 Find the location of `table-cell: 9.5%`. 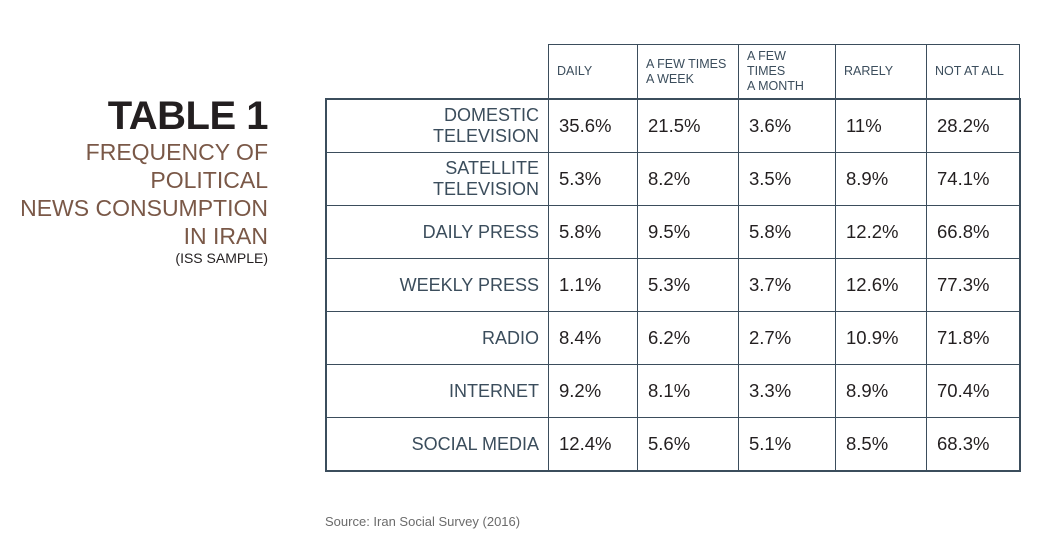

table-cell: 9.5% is located at coordinates (688, 232).